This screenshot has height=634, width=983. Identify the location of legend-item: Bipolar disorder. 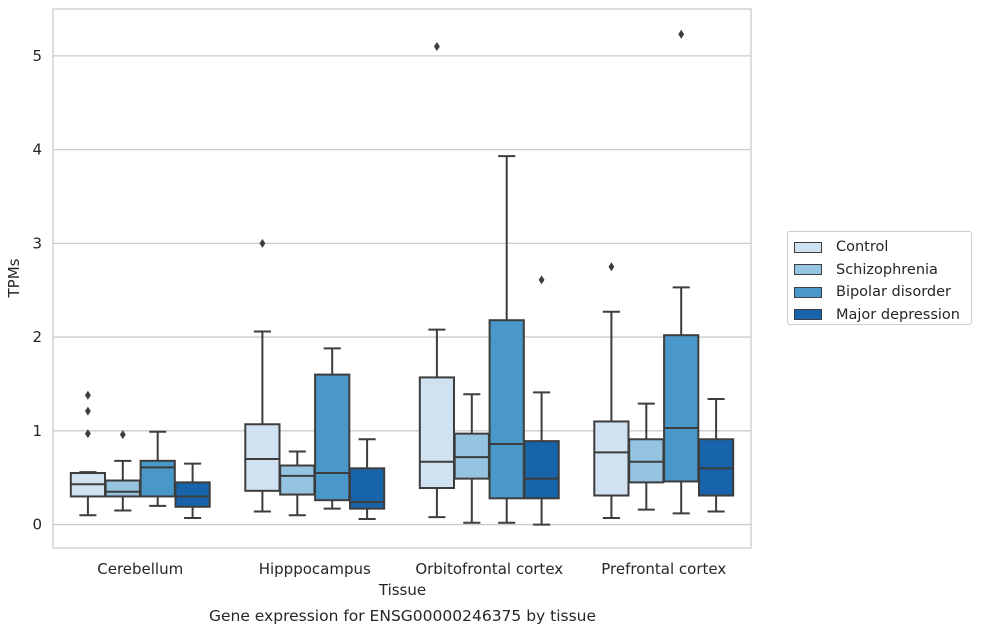
(879, 292).